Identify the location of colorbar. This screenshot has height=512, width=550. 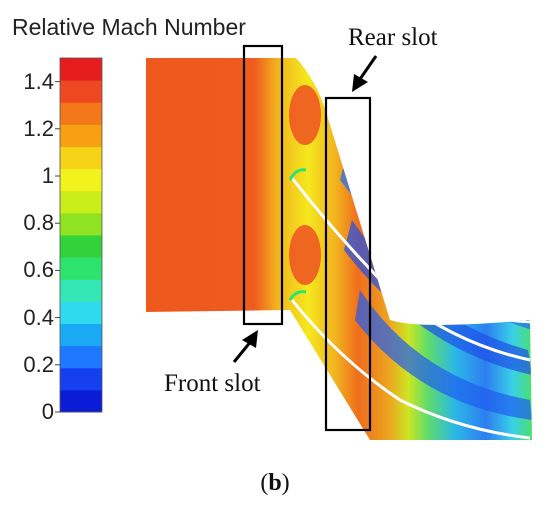
(81, 235).